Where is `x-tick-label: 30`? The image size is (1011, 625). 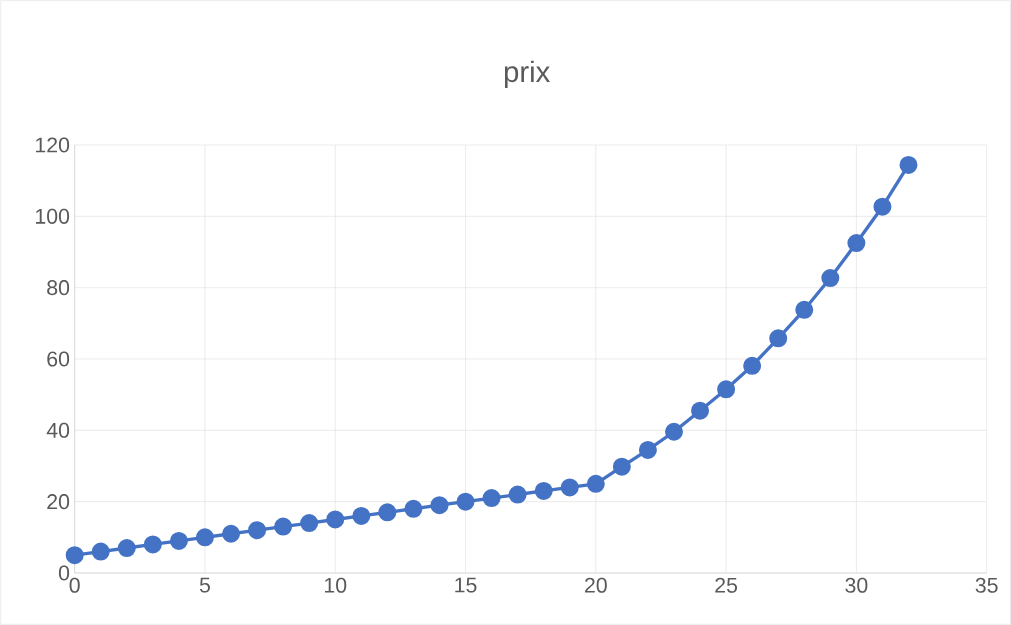 x-tick-label: 30 is located at coordinates (856, 585).